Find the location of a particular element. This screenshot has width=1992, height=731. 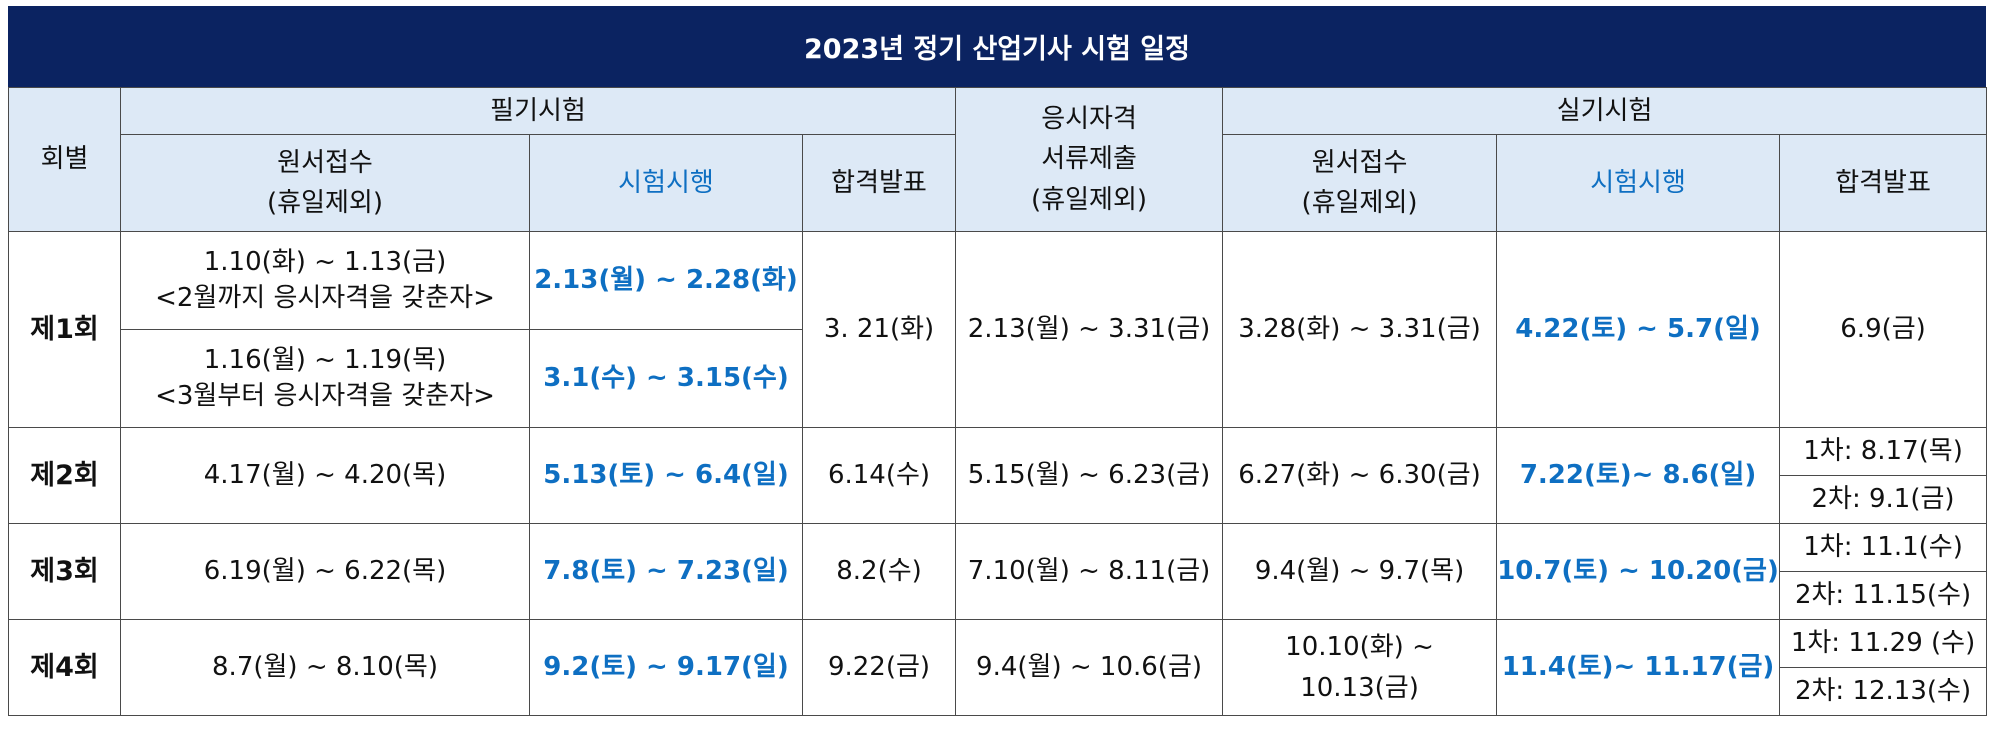

table-row: 2차: 9.1(금) is located at coordinates (998, 499).